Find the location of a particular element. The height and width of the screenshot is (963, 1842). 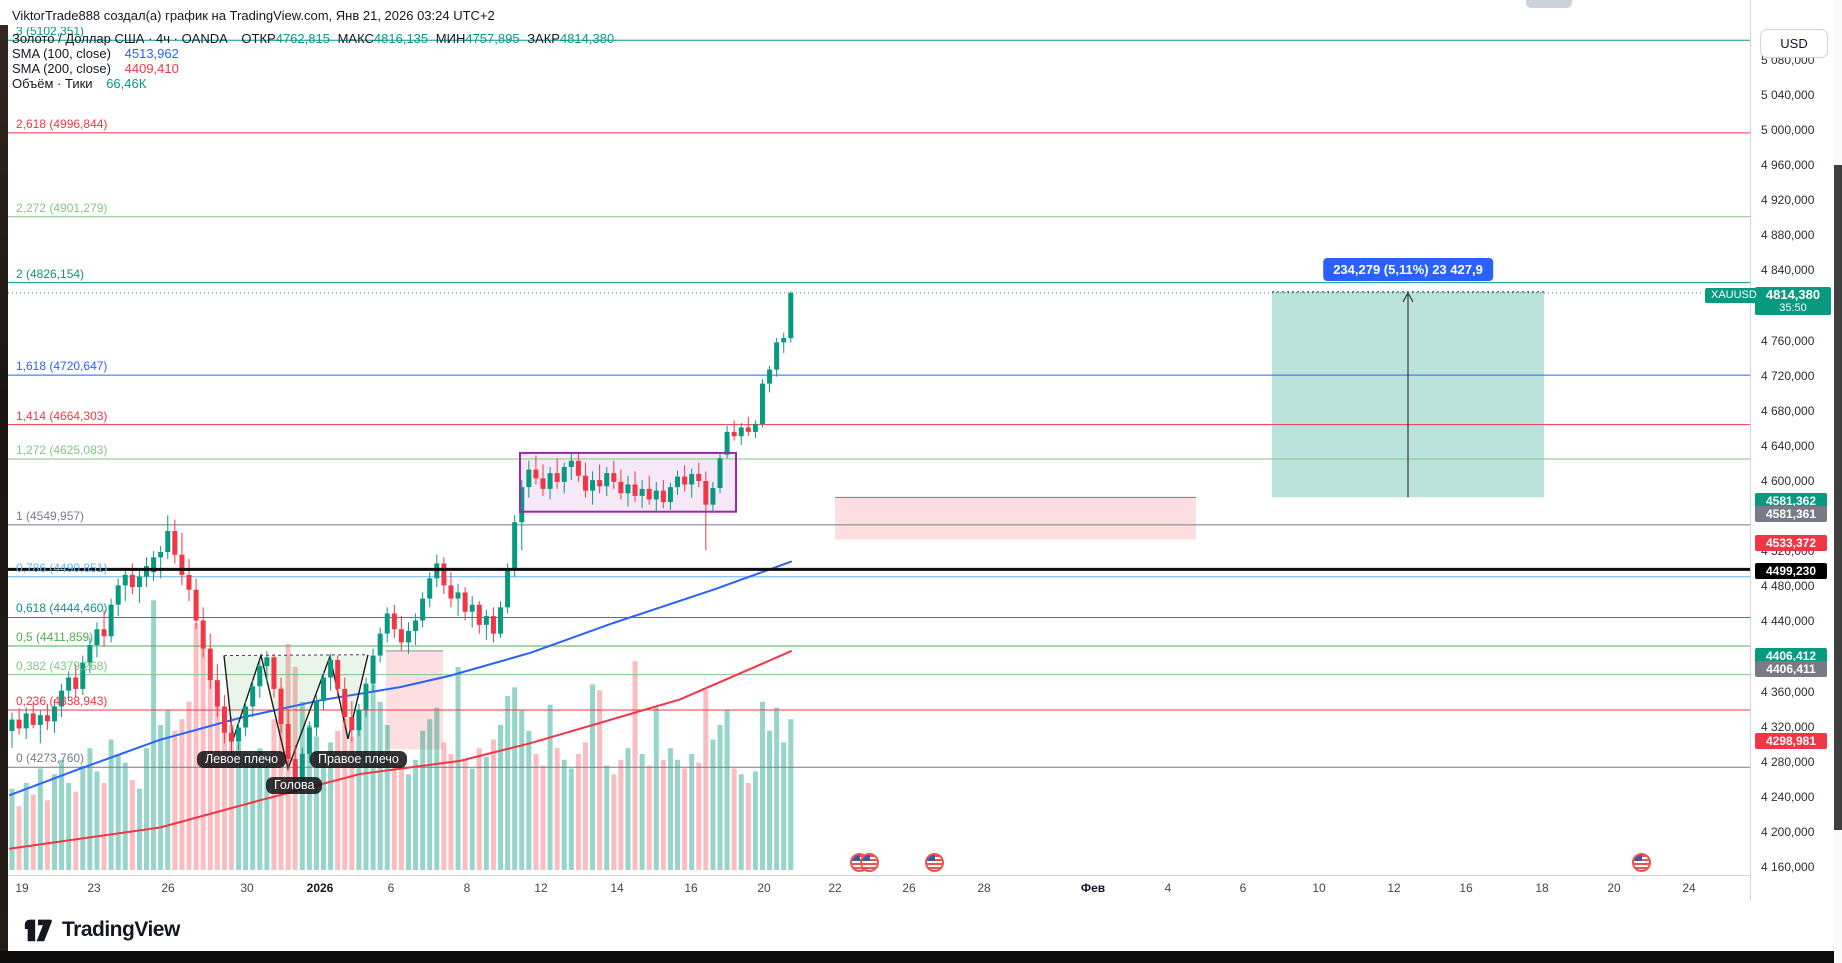

price-tick: 4 640,000 is located at coordinates (1788, 445).